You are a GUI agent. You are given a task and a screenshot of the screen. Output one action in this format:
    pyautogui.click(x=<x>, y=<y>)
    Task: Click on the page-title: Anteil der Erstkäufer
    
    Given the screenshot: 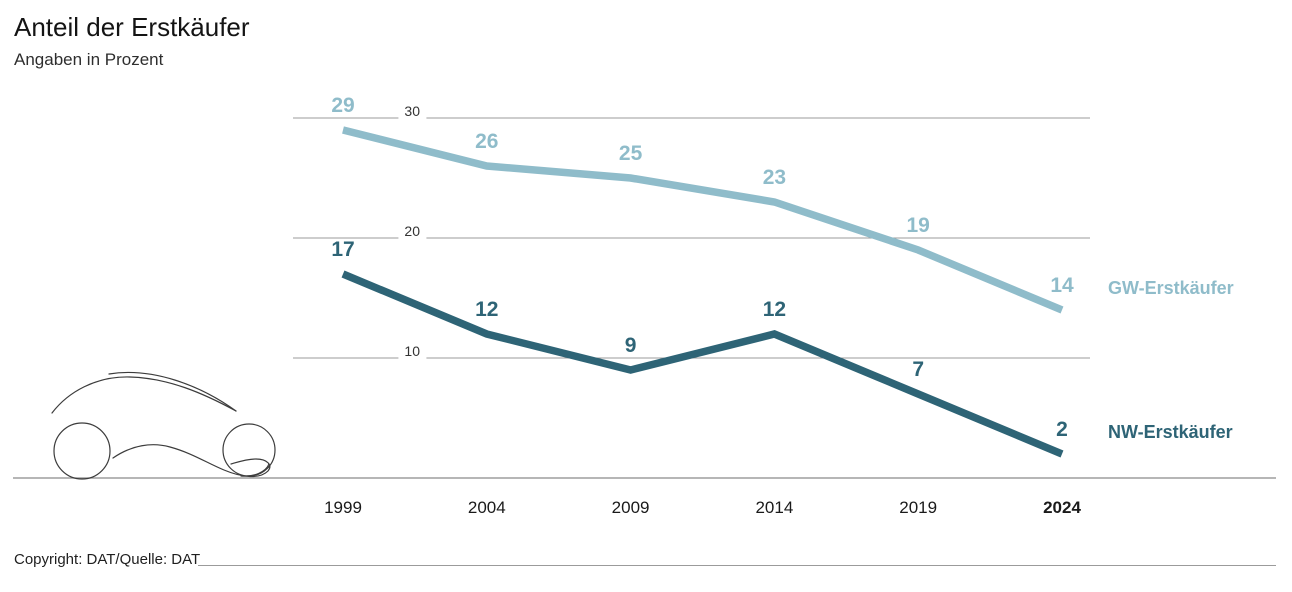 What is the action you would take?
    pyautogui.click(x=132, y=27)
    